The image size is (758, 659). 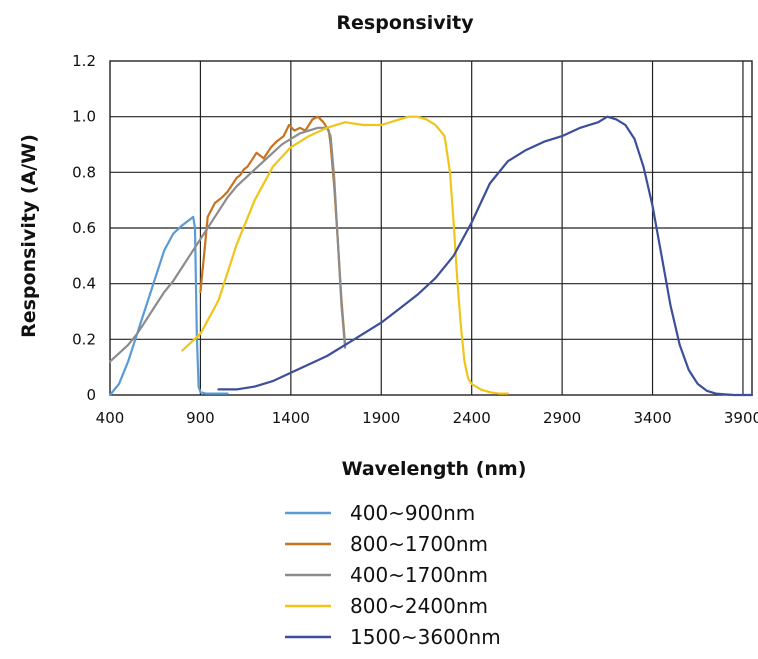 I want to click on y-tick-label: 0.8, so click(x=84, y=172).